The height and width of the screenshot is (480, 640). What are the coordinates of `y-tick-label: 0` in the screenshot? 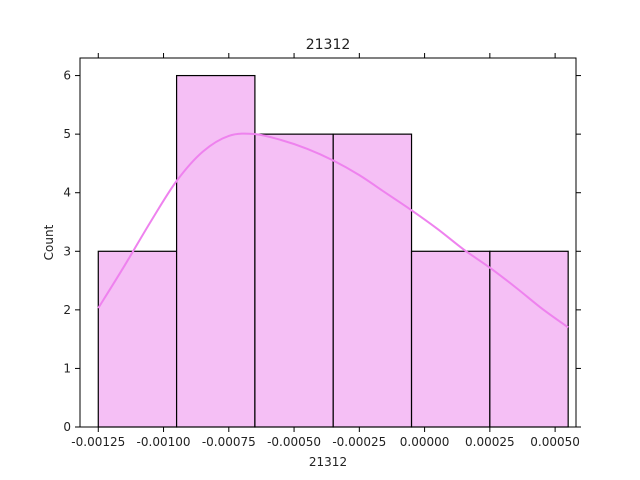 It's located at (67, 427).